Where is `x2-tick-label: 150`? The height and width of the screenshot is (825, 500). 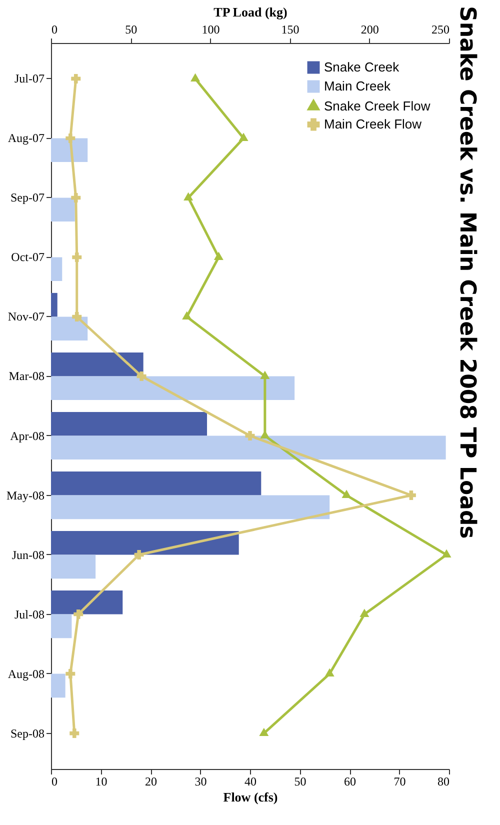
x2-tick-label: 150 is located at coordinates (290, 29).